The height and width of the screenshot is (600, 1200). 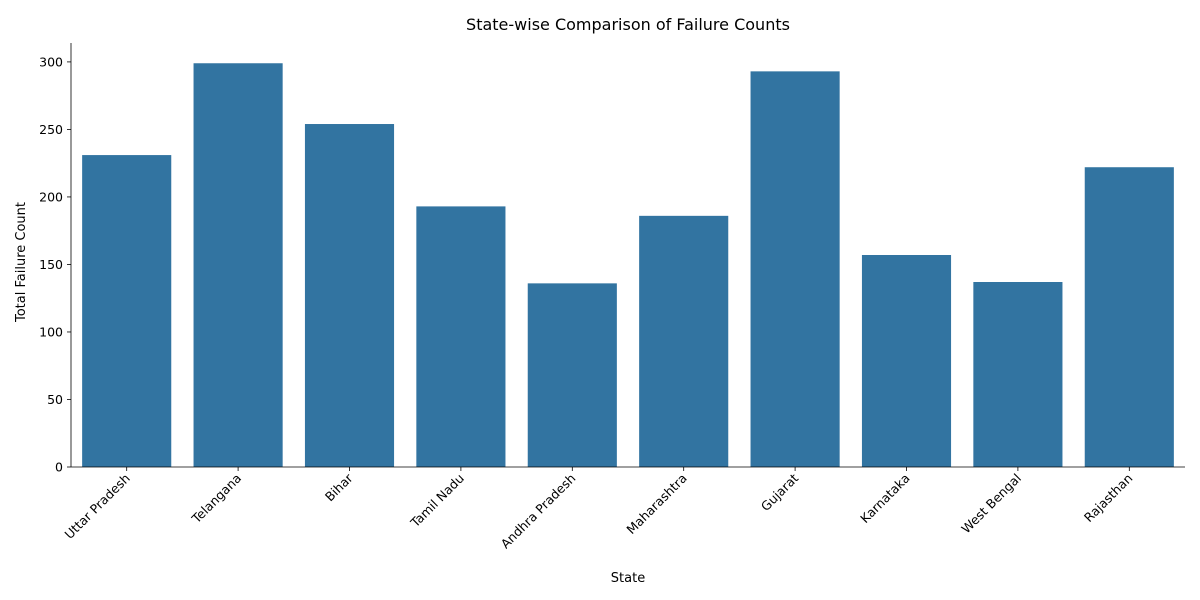 I want to click on y-tick-label: 0, so click(x=59, y=467).